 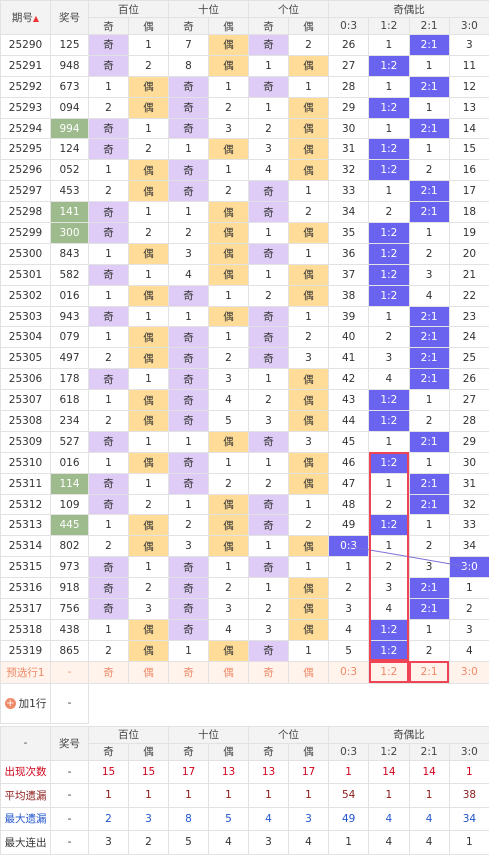 I want to click on header-row: - 奖号 百位 十位 个位 奇偶比, so click(x=244, y=743).